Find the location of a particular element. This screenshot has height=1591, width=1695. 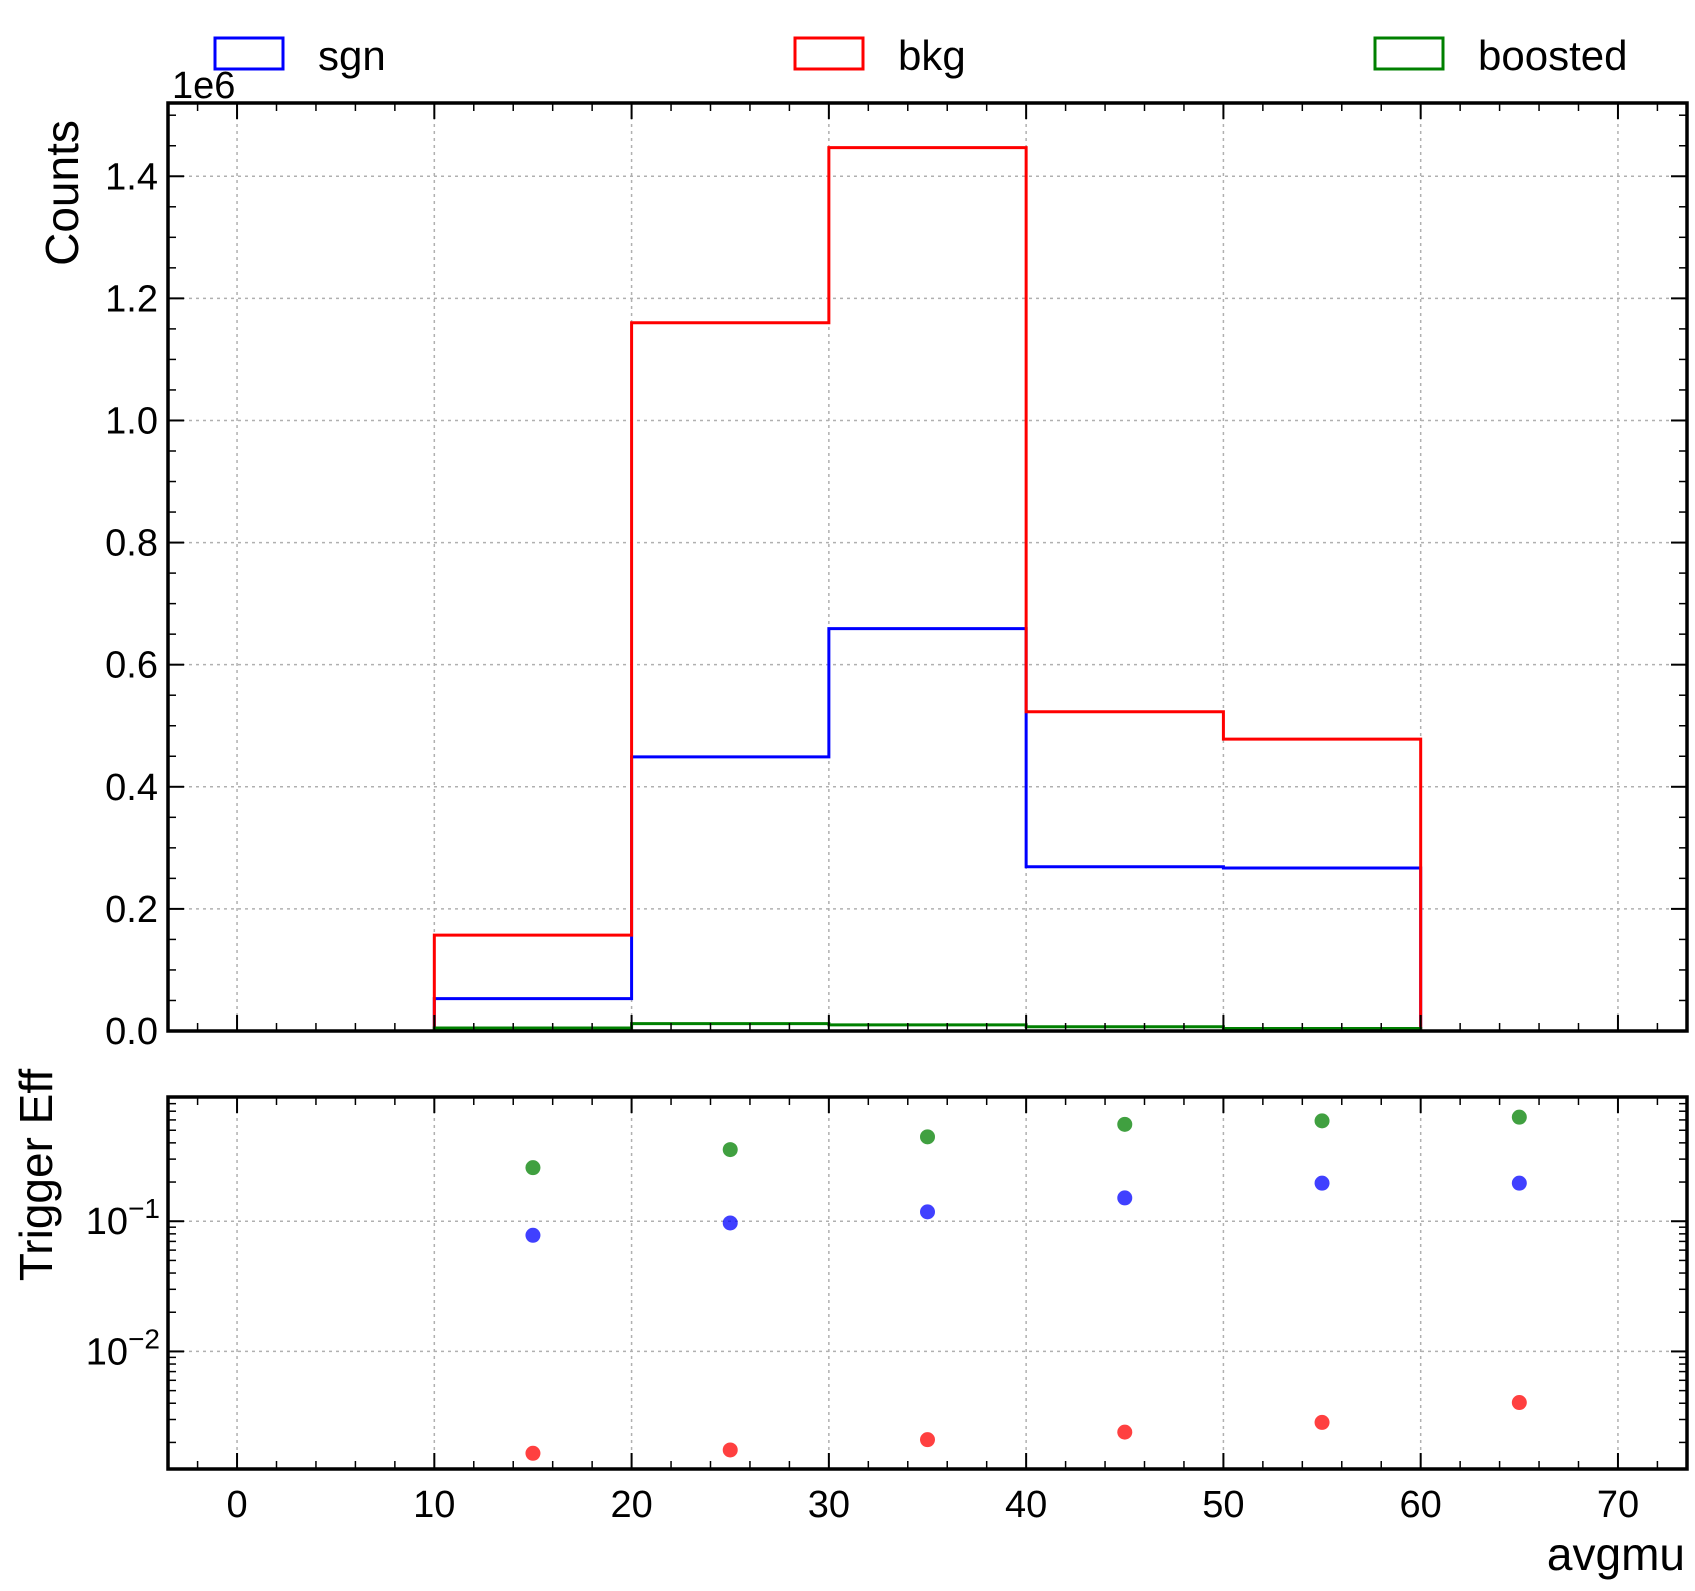

counts-ytick-label-6: 1.2 is located at coordinates (131, 299).